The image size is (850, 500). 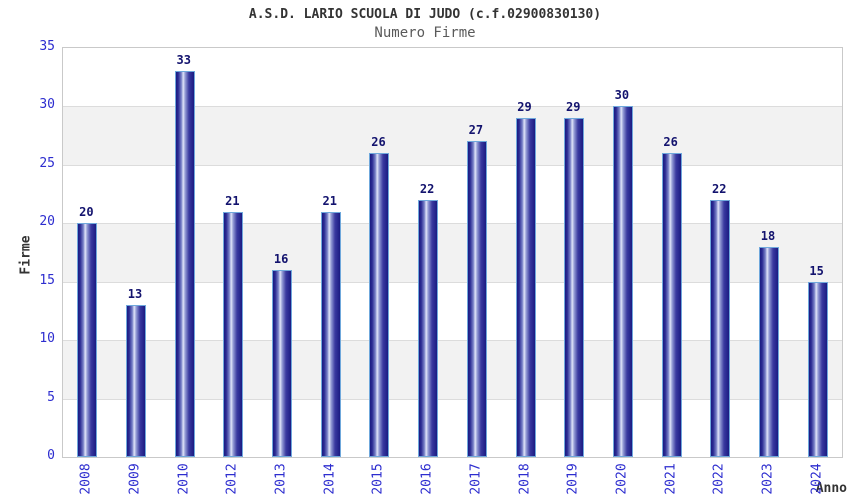 What do you see at coordinates (622, 479) in the screenshot?
I see `x-tick-label-text: 2020` at bounding box center [622, 479].